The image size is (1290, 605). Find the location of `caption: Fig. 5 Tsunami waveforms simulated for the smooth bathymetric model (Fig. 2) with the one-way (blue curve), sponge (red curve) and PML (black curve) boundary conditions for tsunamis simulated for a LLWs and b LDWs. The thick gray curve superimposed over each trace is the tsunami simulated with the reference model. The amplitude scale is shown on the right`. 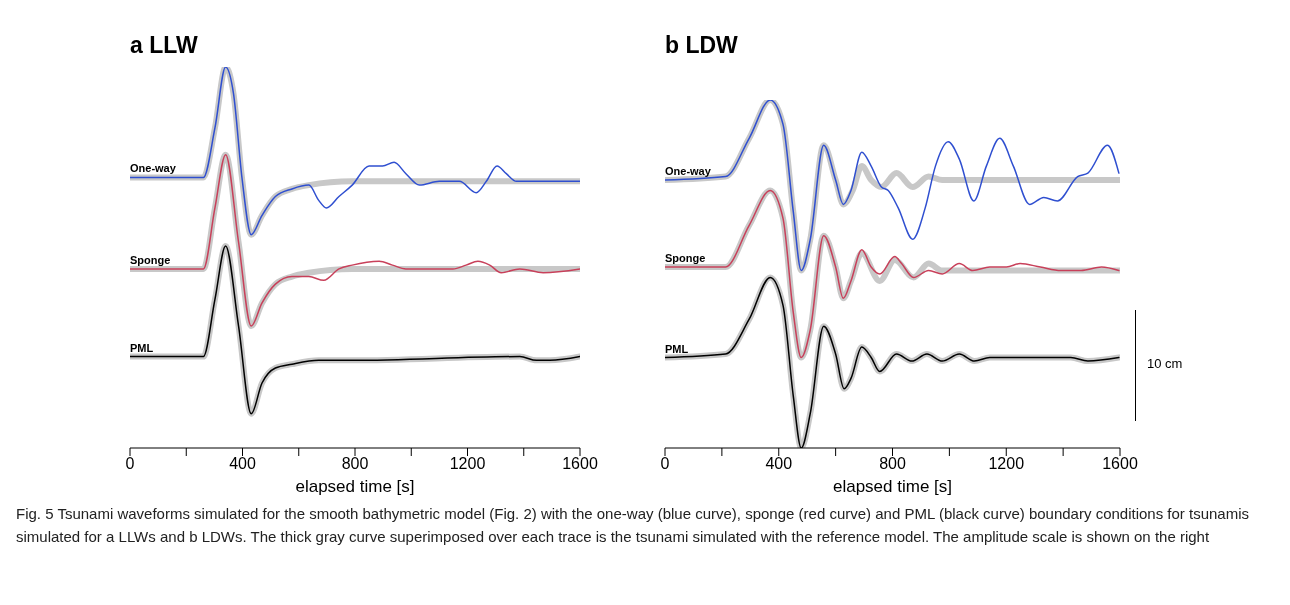

caption: Fig. 5 Tsunami waveforms simulated for the smooth bathymetric model (Fig. 2) with the one-way (blue curve), sponge (red curve) and PML (black curve) boundary conditions for tsunamis simulated for a LLWs and b LDWs. The thick gray curve superimposed over each trace is the tsunami simulated with the reference model. The amplitude scale is shown on the right is located at coordinates (633, 525).